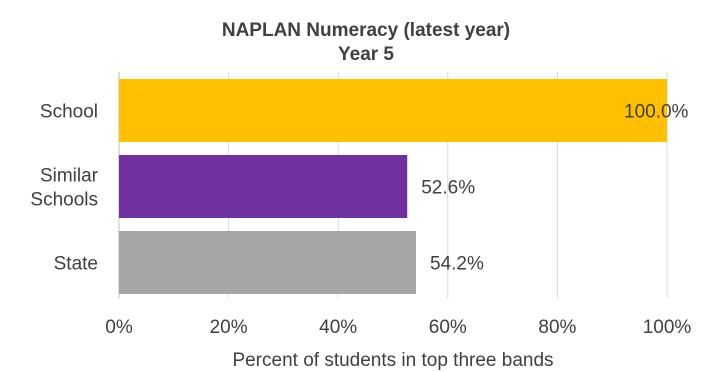 The width and height of the screenshot is (723, 372). Describe the element at coordinates (229, 327) in the screenshot. I see `x-tick-label-1: 20%` at that location.